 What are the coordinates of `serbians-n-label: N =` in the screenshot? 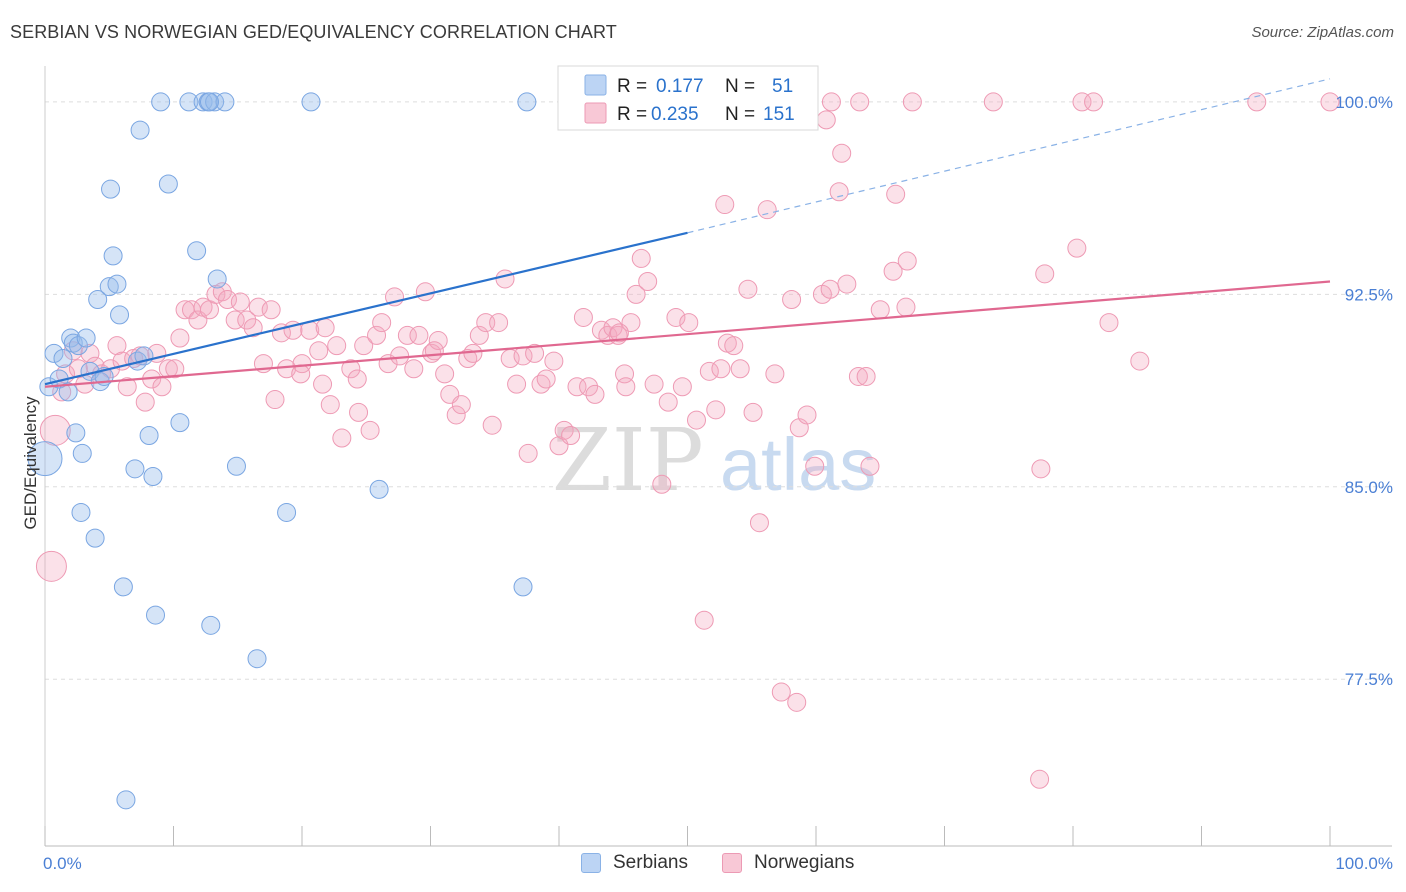 It's located at (740, 86).